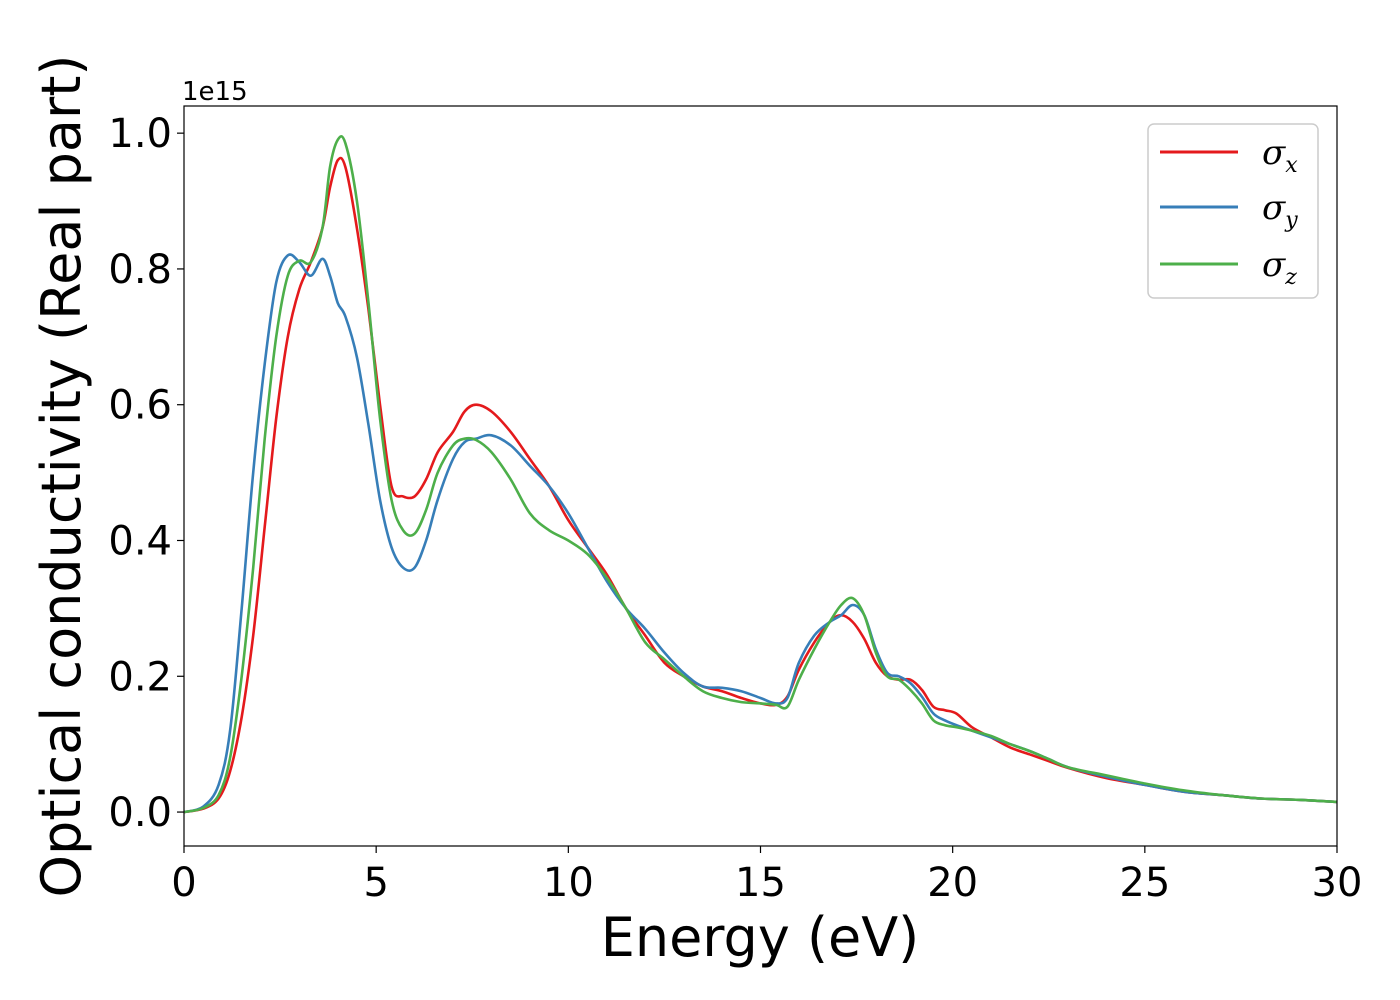 Image resolution: width=1400 pixels, height=1000 pixels. I want to click on x-tick-label: 0, so click(183, 883).